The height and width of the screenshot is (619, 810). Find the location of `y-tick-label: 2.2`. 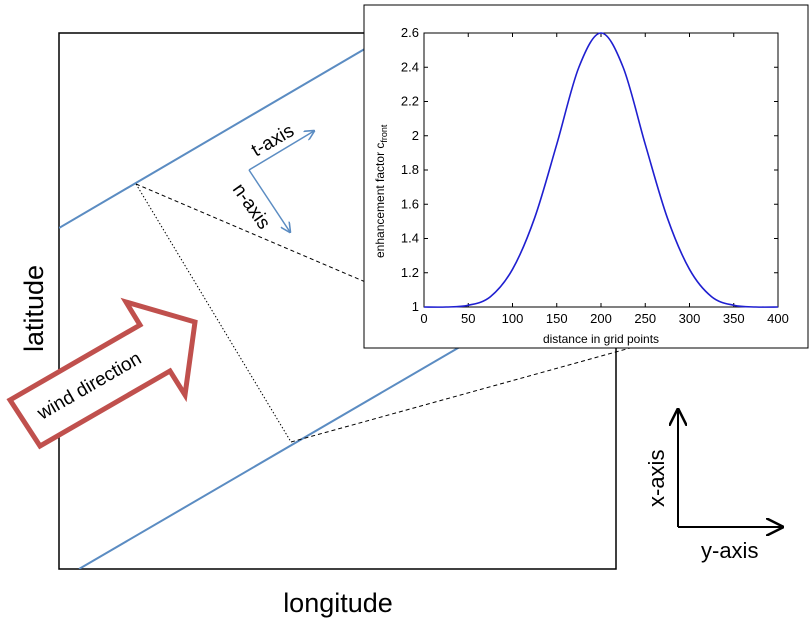

y-tick-label: 2.2 is located at coordinates (410, 101).